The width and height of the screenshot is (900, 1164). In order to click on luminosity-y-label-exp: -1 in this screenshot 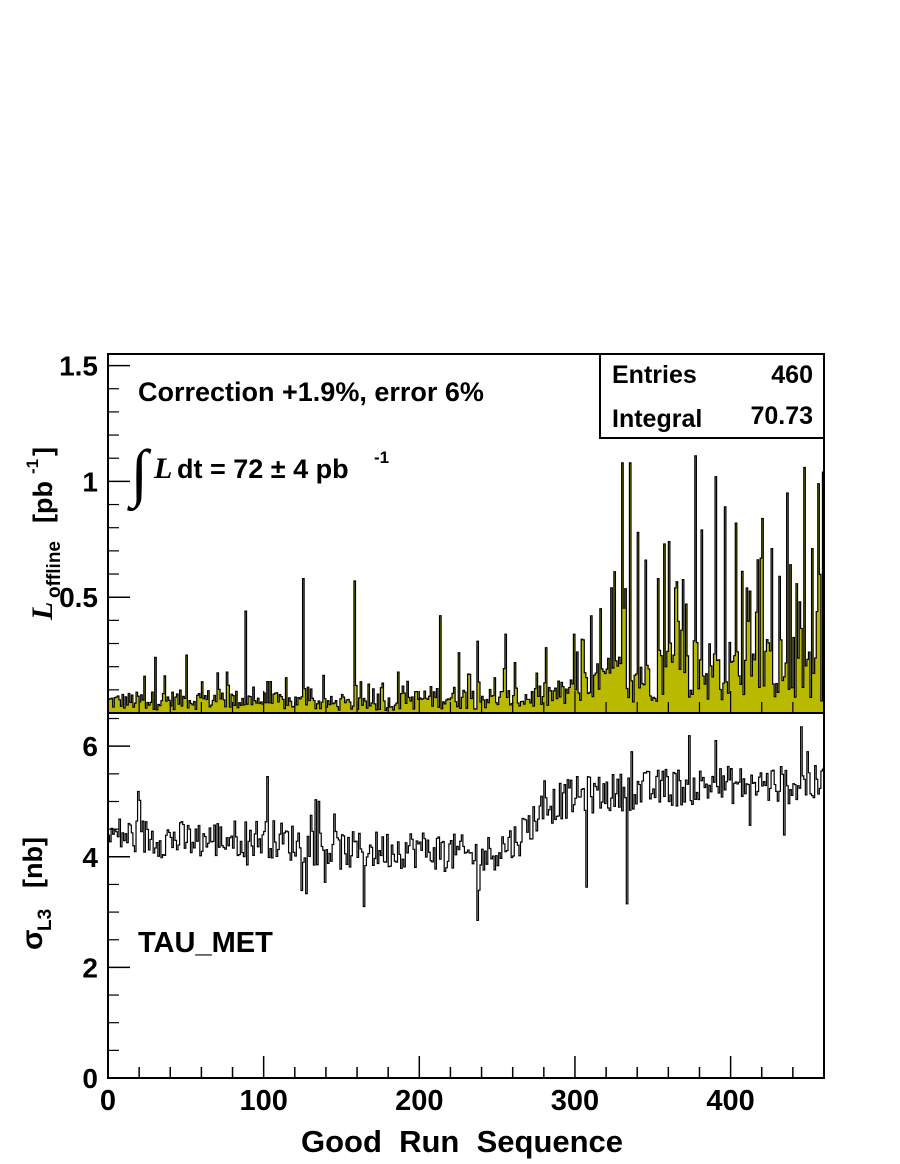, I will do `click(32, 466)`.